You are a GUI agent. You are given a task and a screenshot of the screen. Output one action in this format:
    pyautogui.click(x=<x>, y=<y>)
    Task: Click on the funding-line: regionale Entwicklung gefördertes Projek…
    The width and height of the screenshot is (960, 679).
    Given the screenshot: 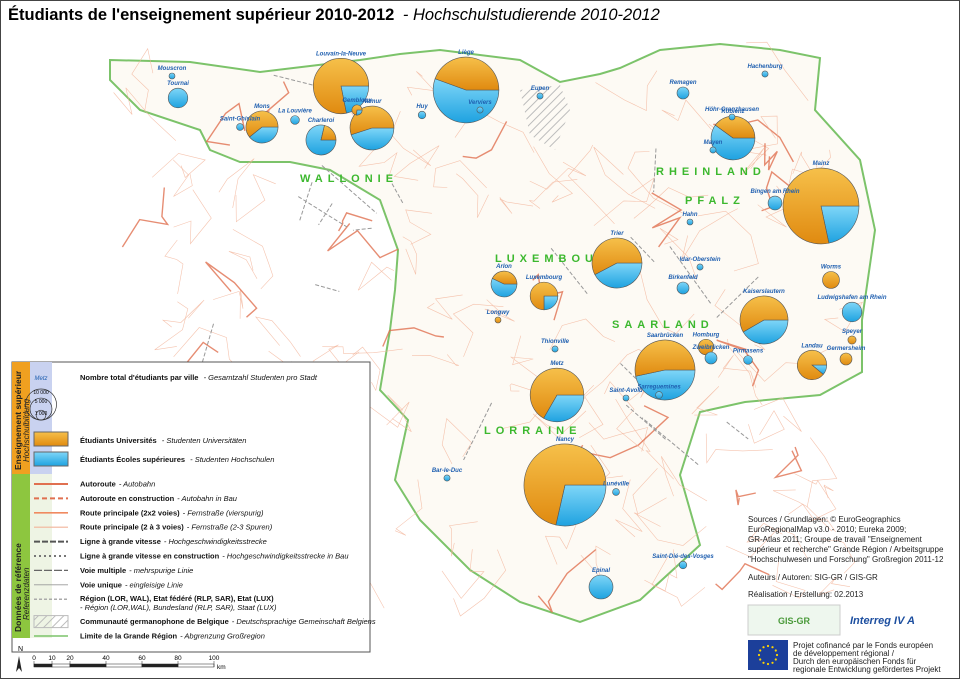 What is the action you would take?
    pyautogui.click(x=867, y=669)
    